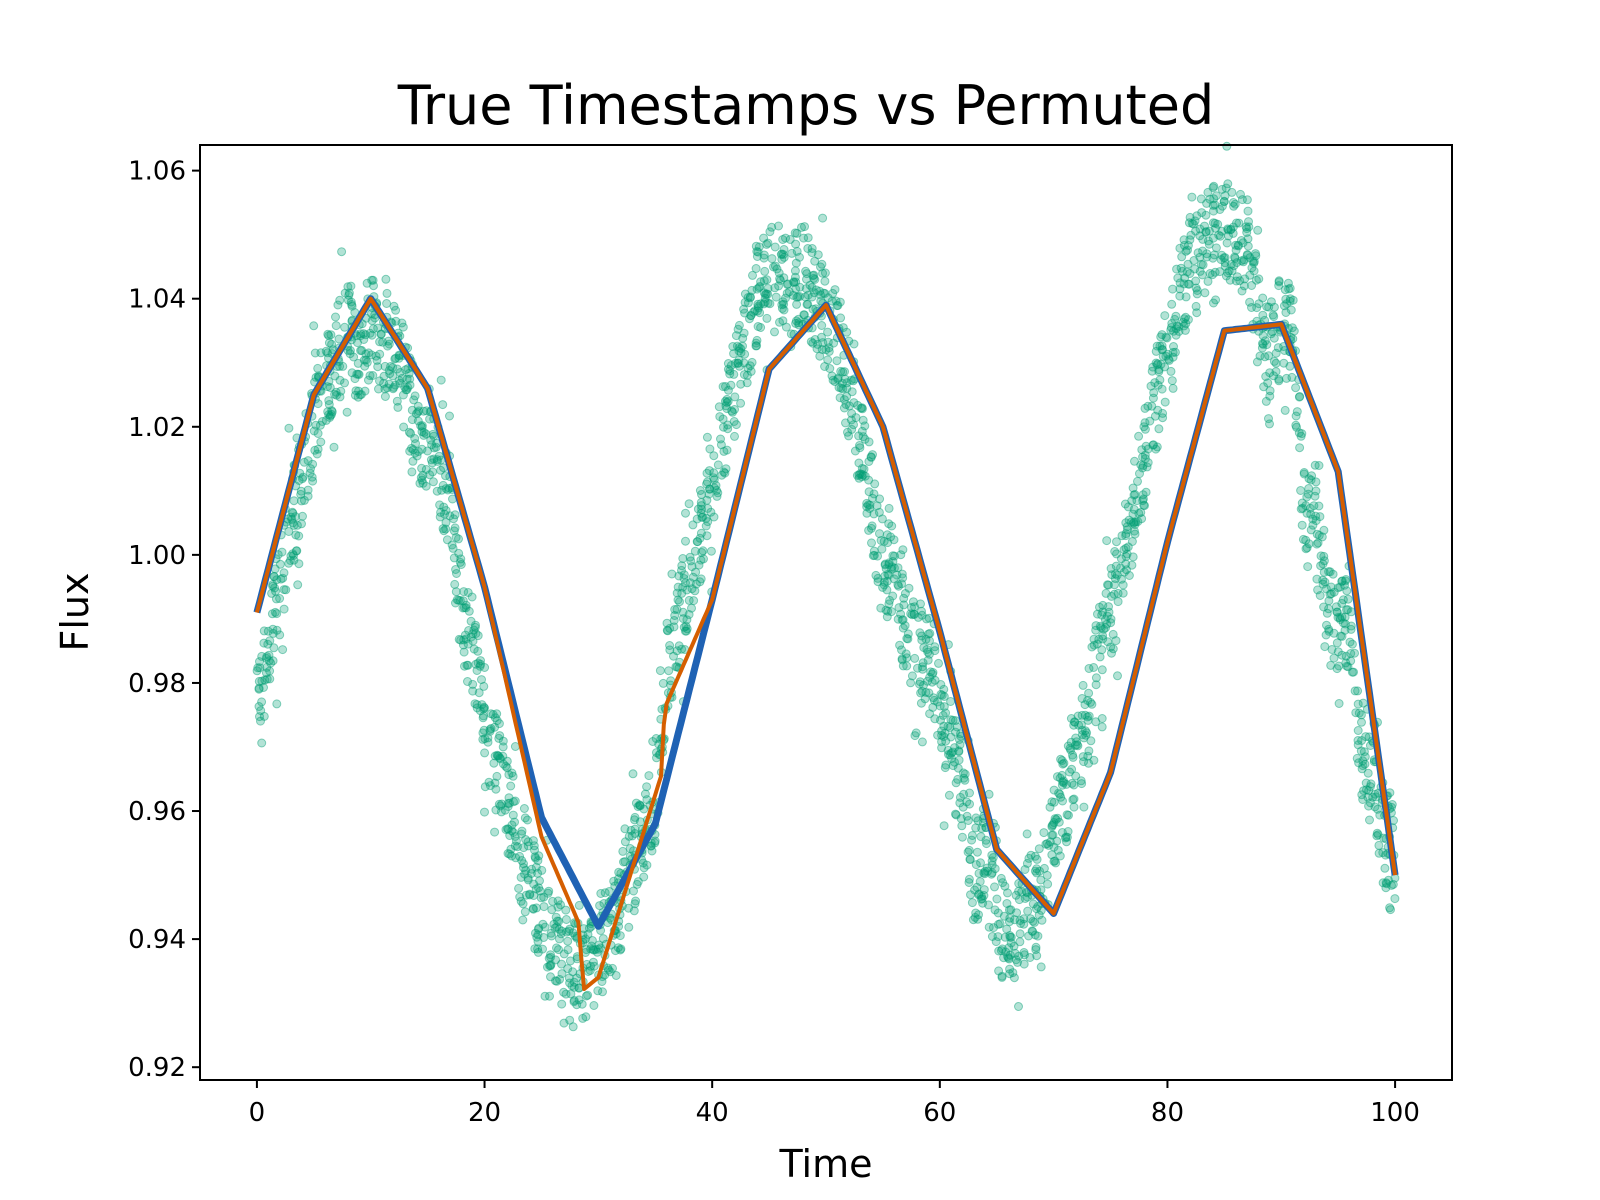 The height and width of the screenshot is (1200, 1600). What do you see at coordinates (257, 1113) in the screenshot?
I see `x-tick-label: 0` at bounding box center [257, 1113].